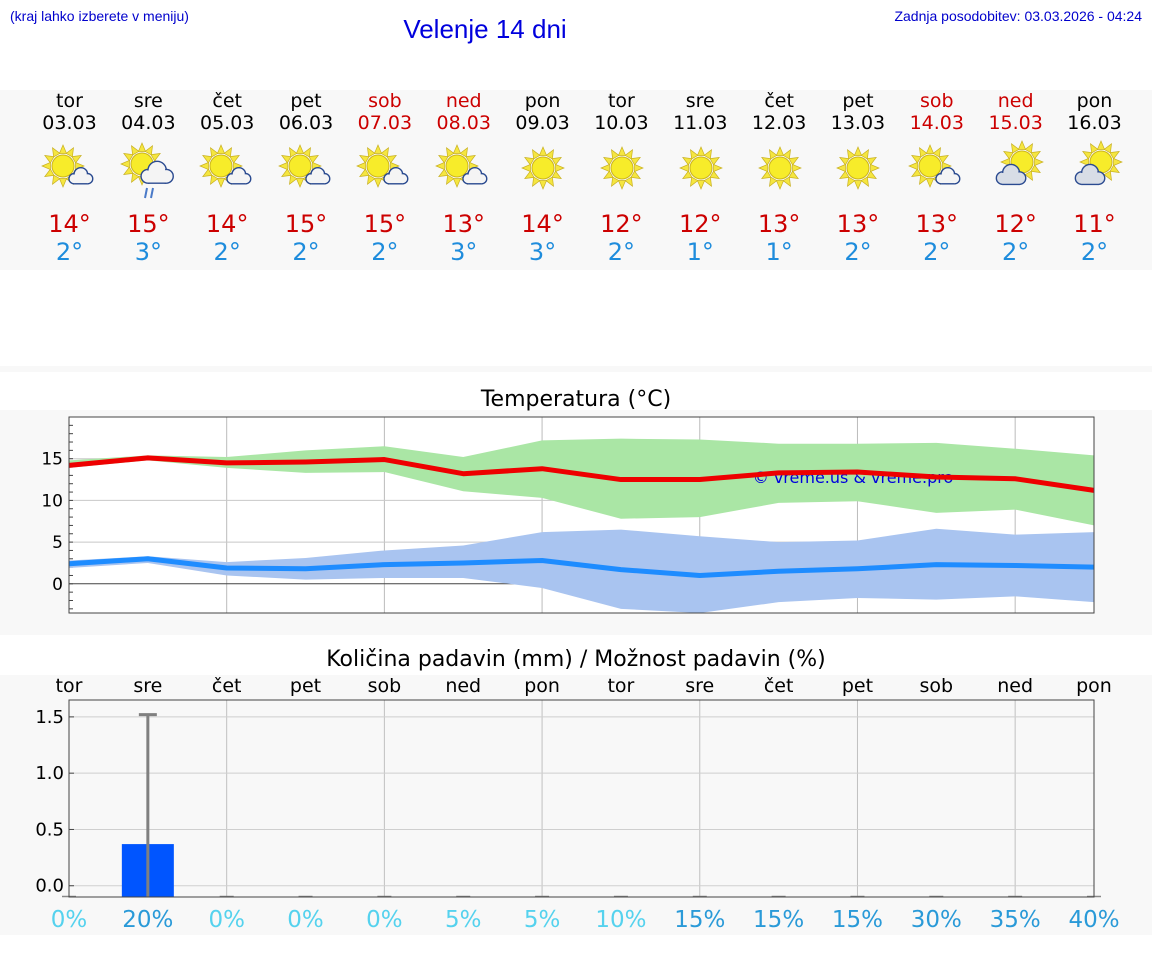 The image size is (1152, 975). What do you see at coordinates (49, 717) in the screenshot?
I see `y-tick-label: 1.5` at bounding box center [49, 717].